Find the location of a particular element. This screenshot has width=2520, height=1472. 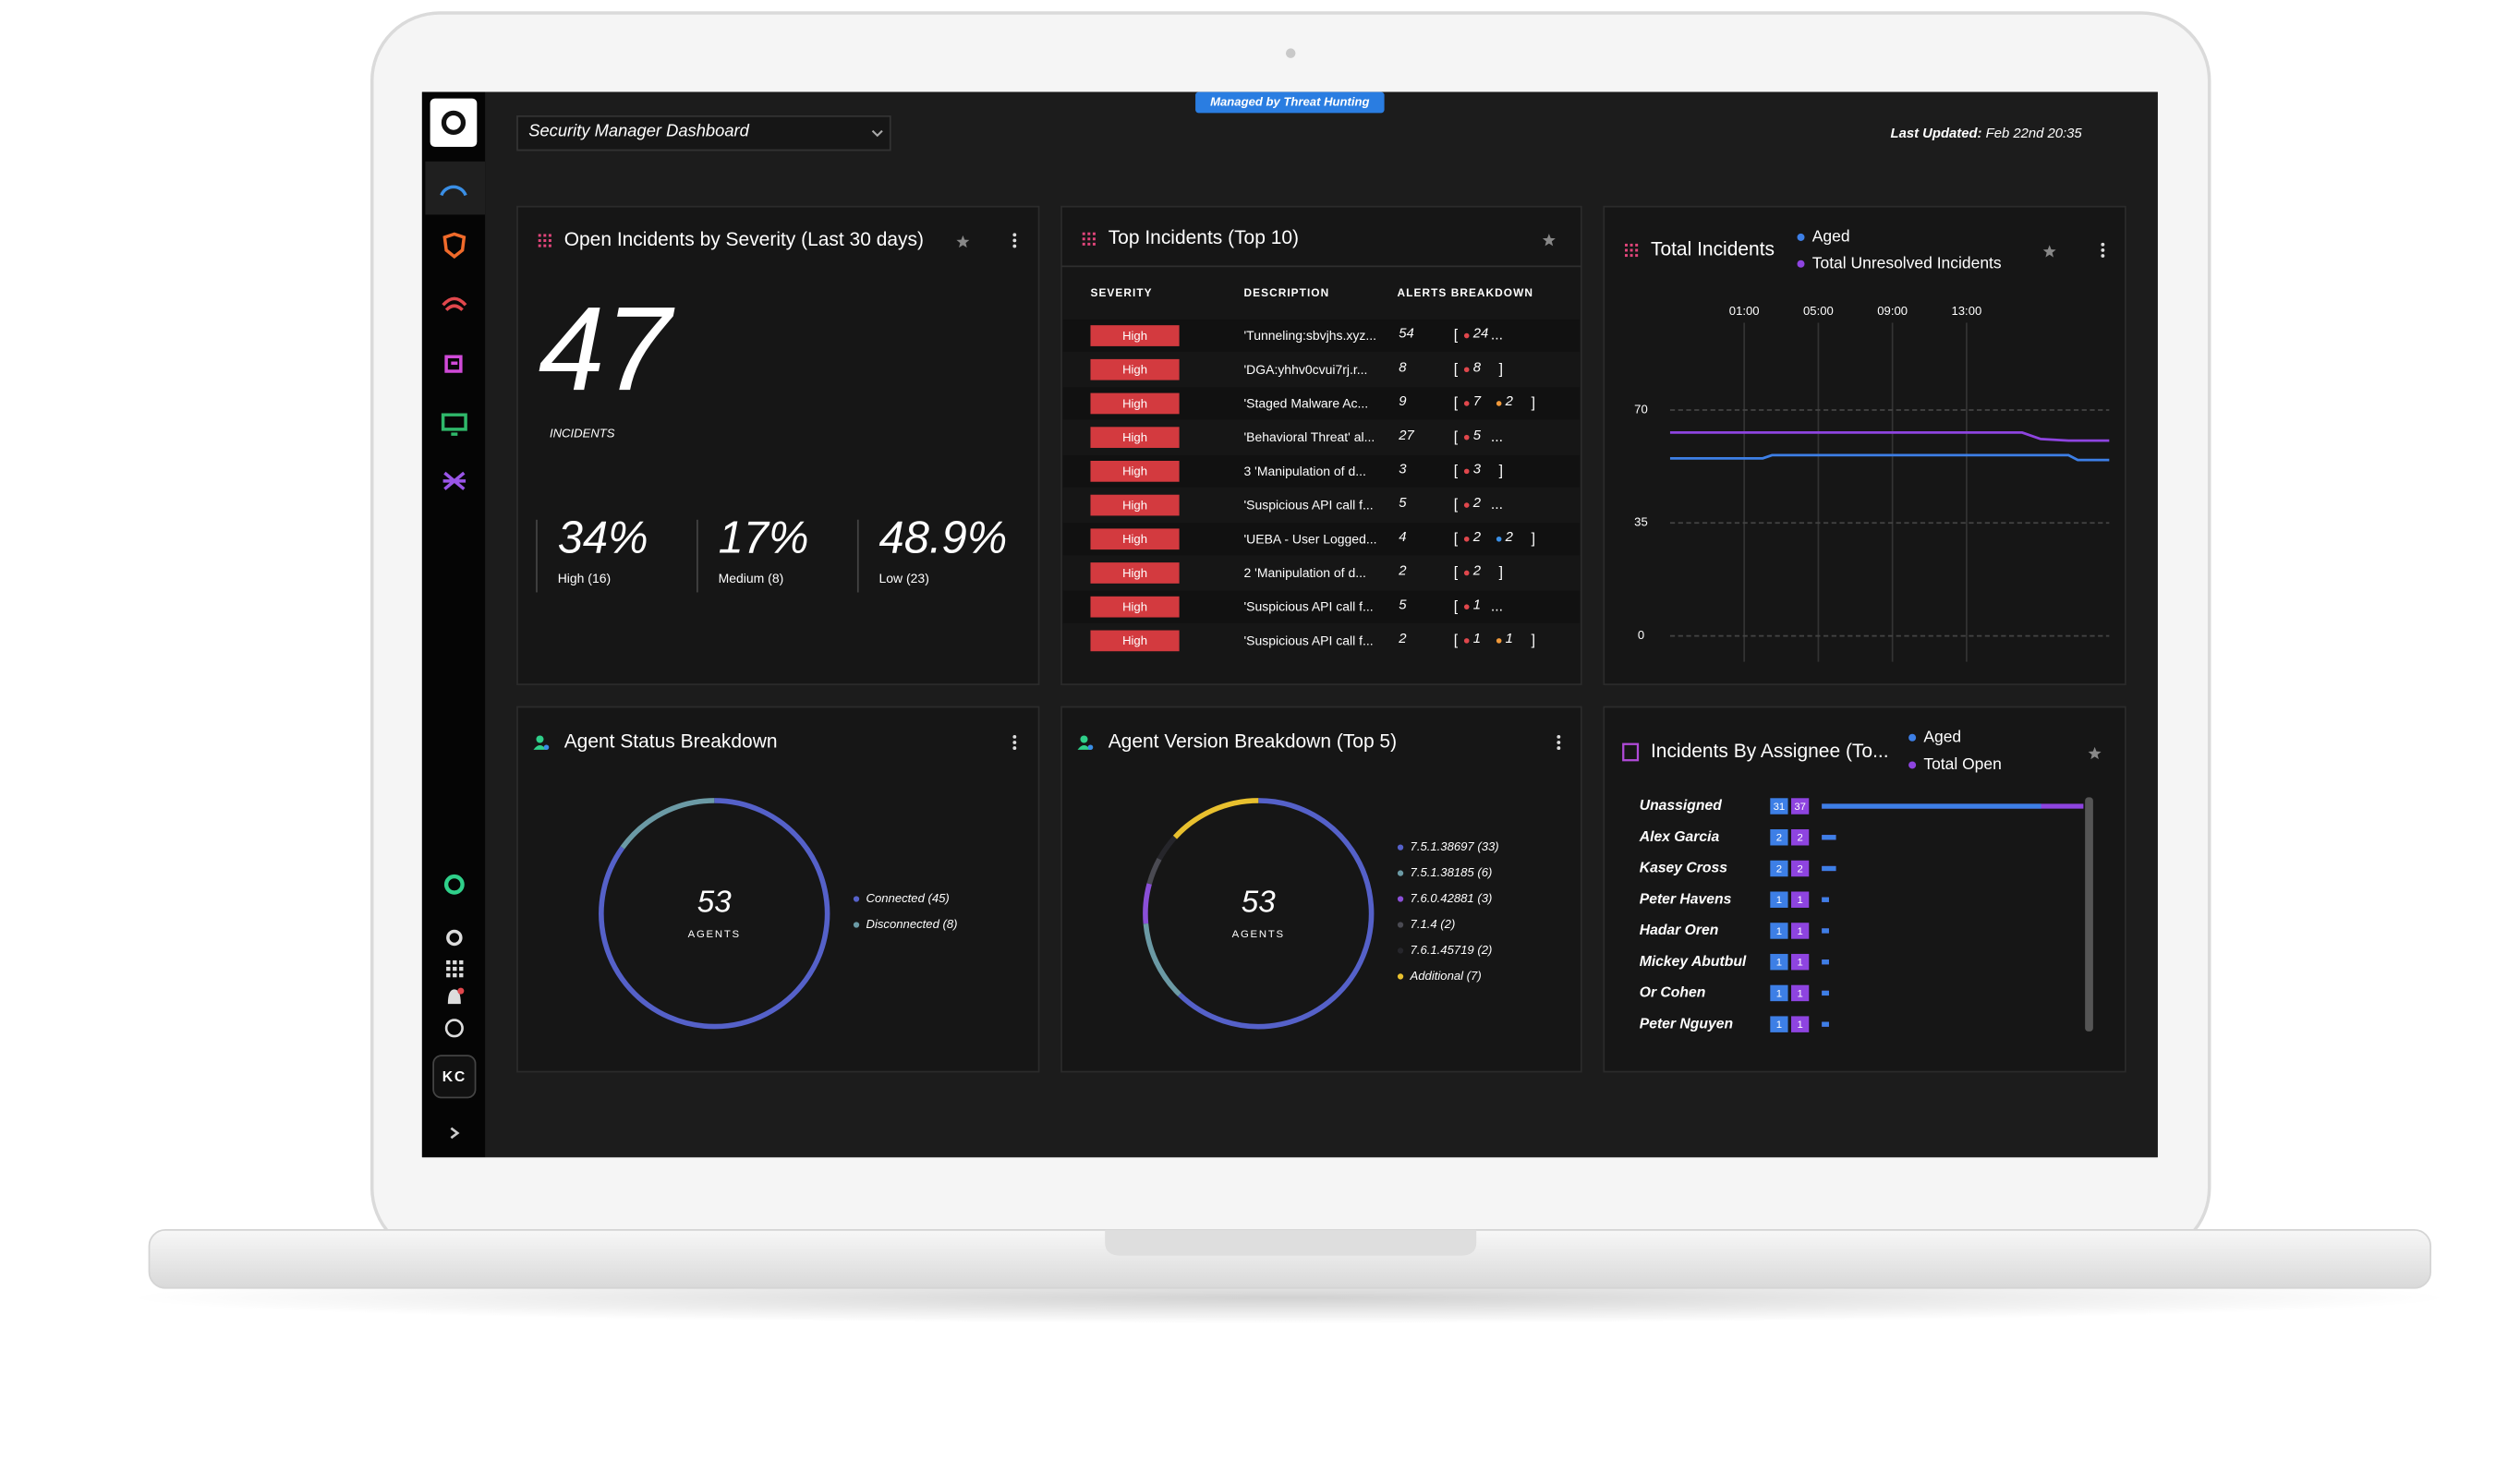

nav-network is located at coordinates (454, 480).